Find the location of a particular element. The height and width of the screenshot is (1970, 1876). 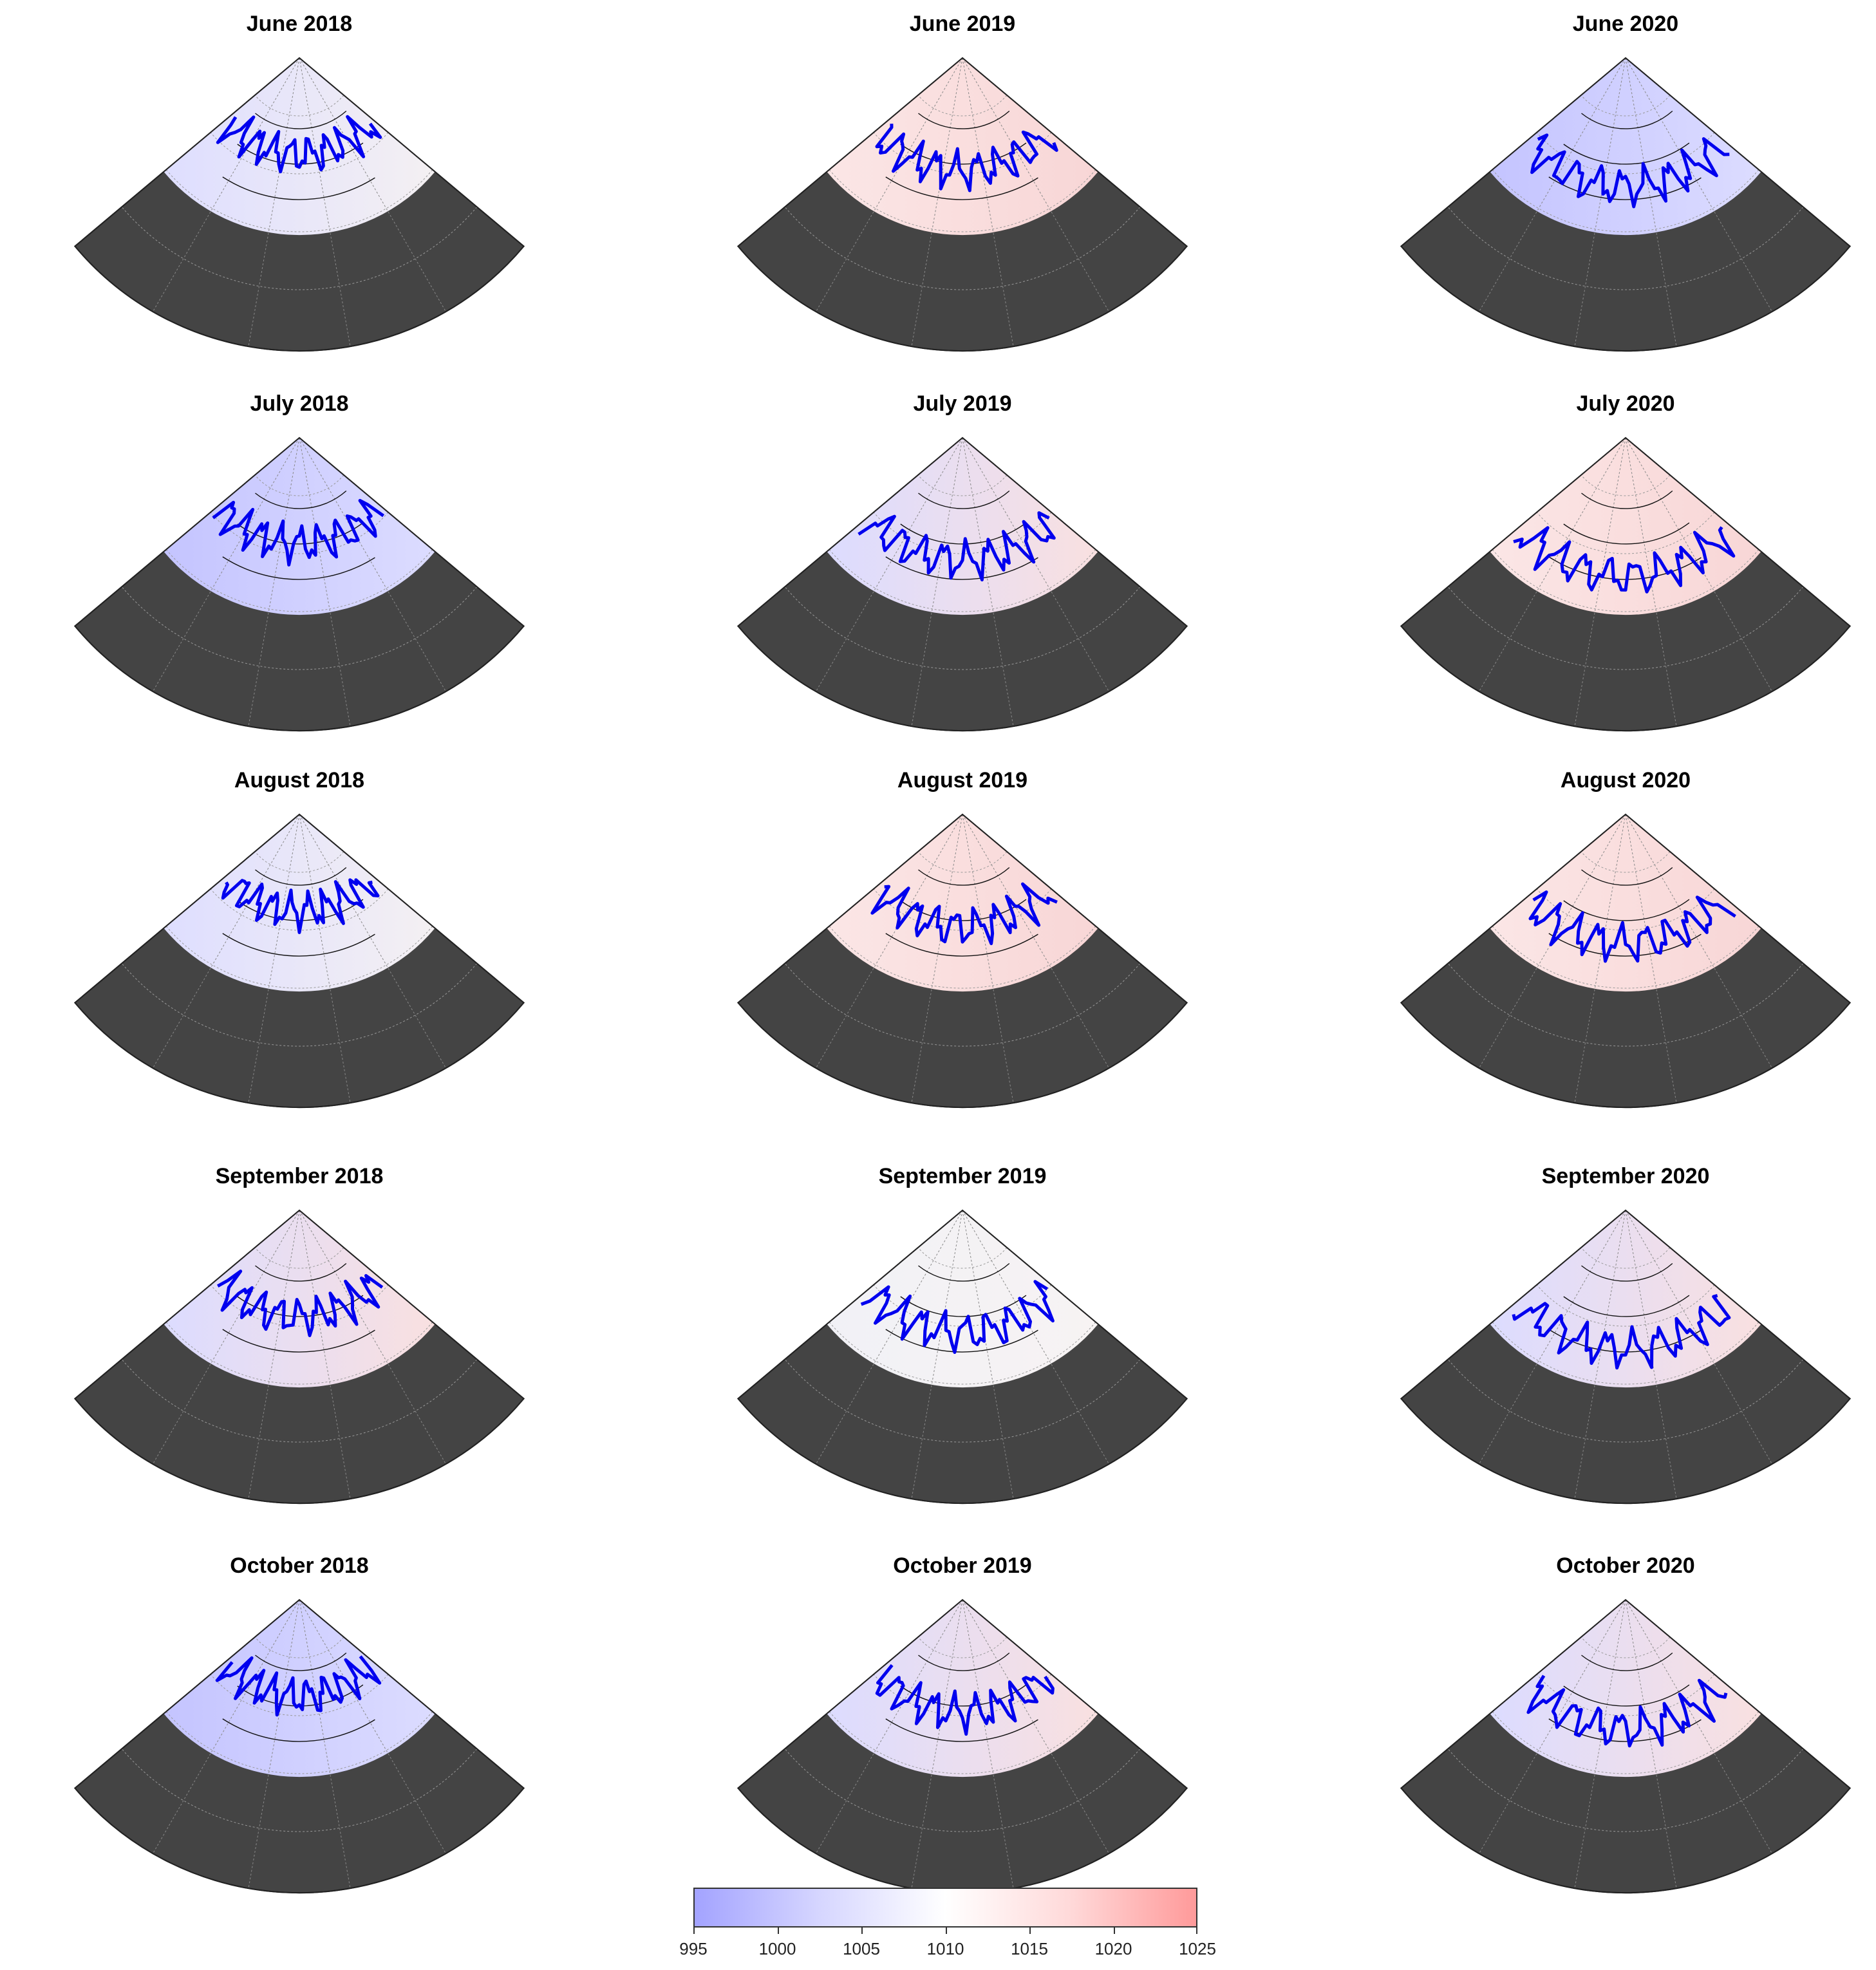

panel-title: June 2020 is located at coordinates (1625, 24).